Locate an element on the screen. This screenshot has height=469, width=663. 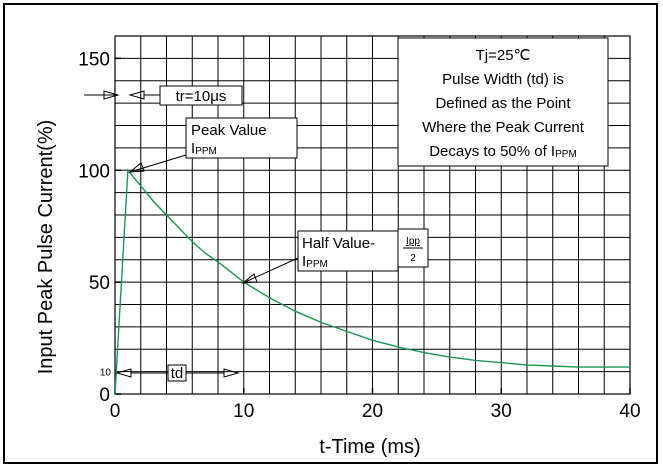
td-annotation: td is located at coordinates (177, 373).